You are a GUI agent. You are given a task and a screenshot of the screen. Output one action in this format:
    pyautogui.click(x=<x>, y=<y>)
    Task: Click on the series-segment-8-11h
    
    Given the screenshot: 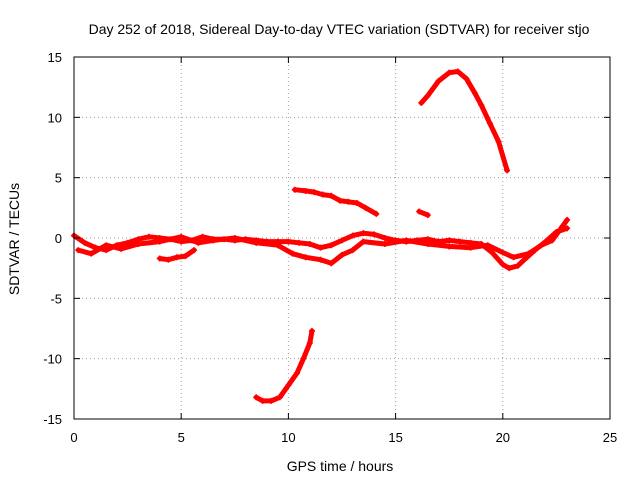 What is the action you would take?
    pyautogui.click(x=284, y=365)
    